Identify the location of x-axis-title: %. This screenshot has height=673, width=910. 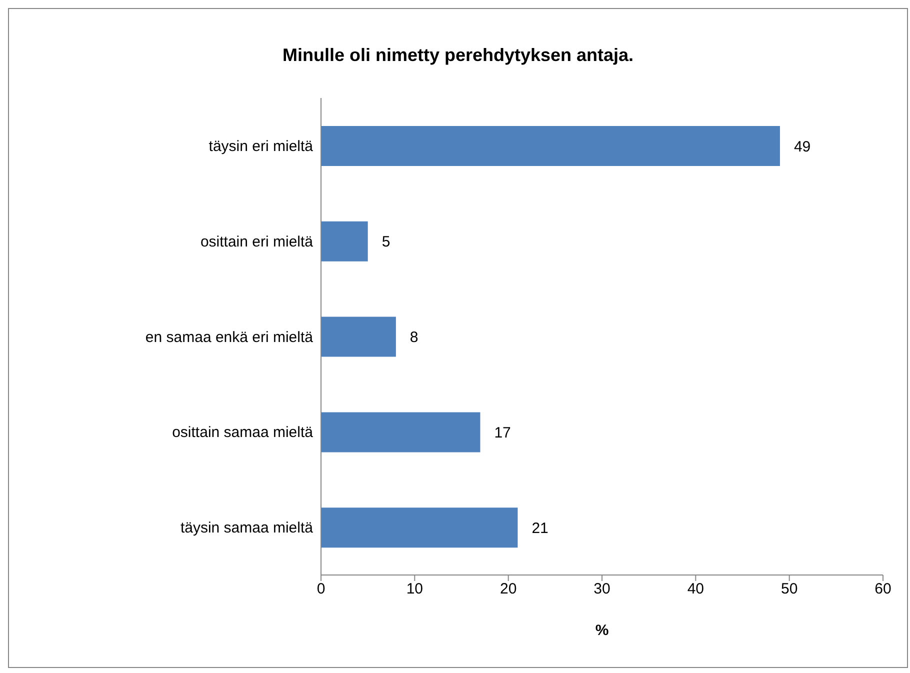
(602, 630).